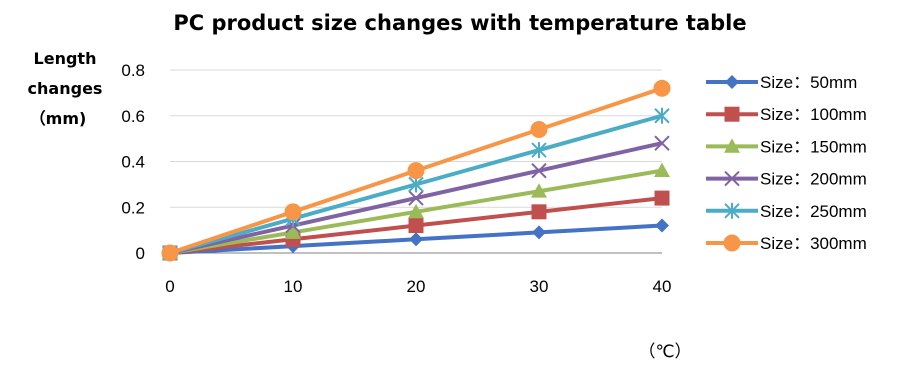 This screenshot has width=920, height=367. Describe the element at coordinates (58, 118) in the screenshot. I see `y-axis-label-line-3: （mm)` at that location.